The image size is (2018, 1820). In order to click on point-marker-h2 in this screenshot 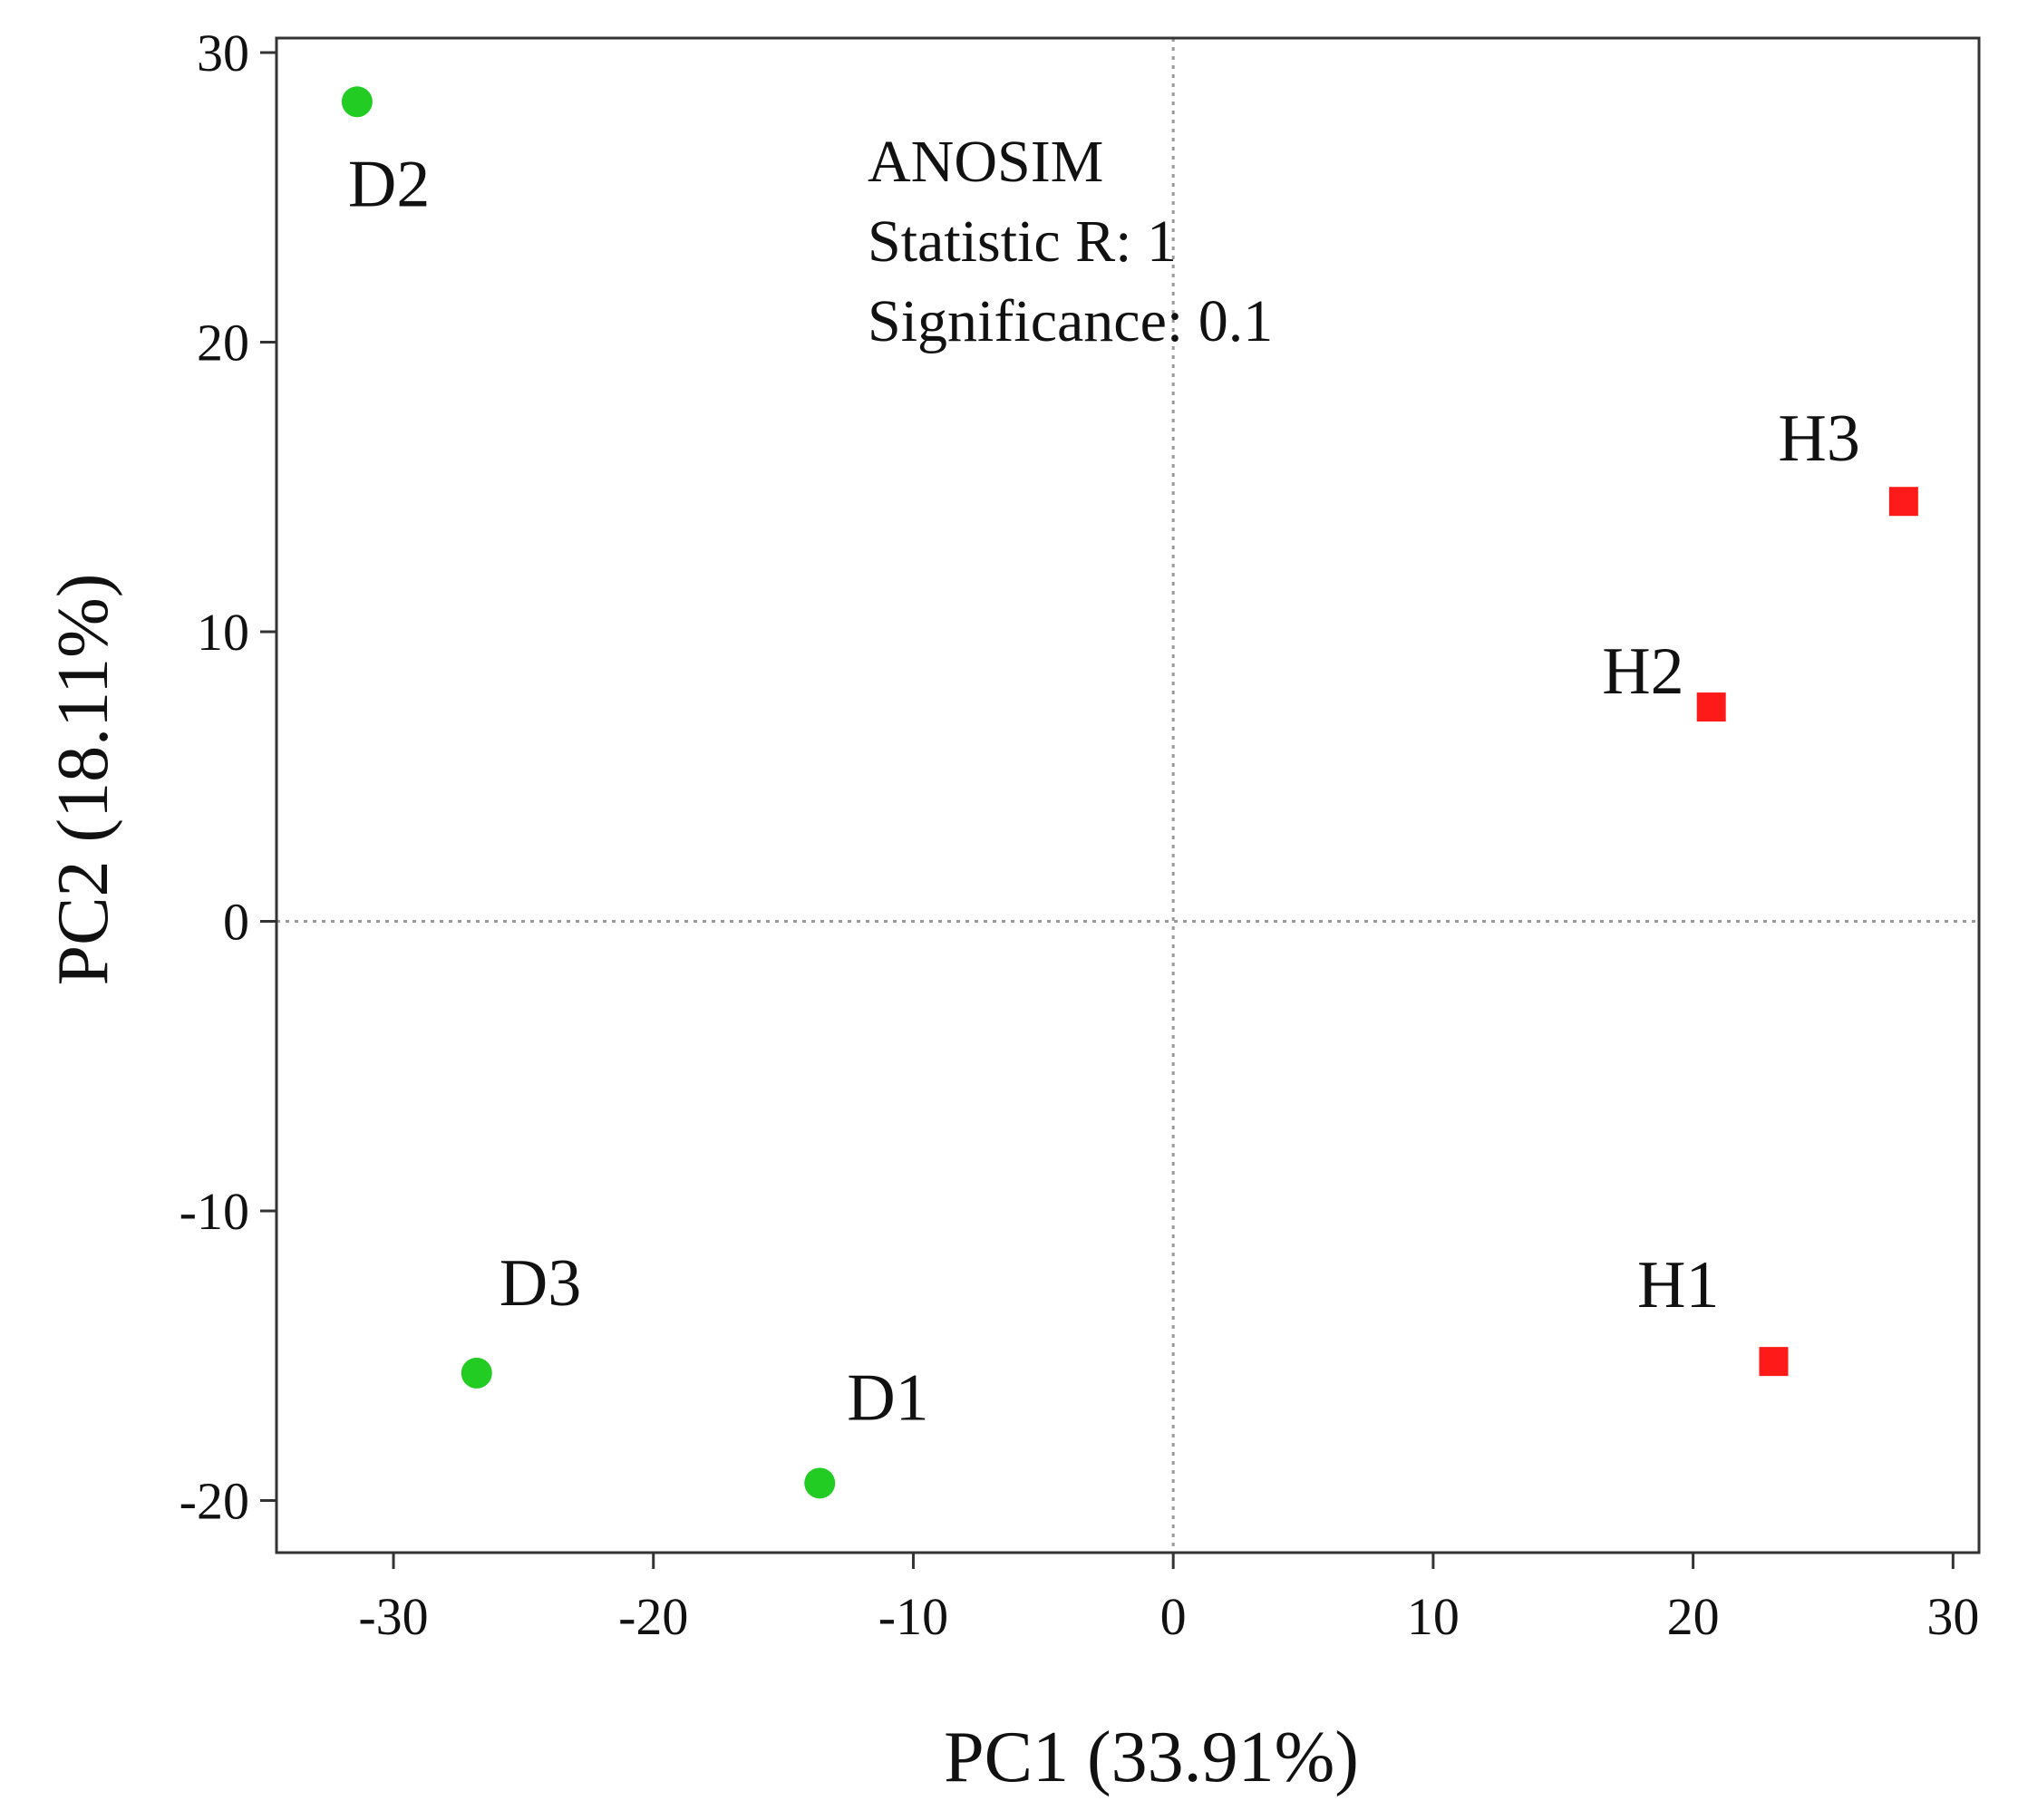, I will do `click(1711, 707)`.